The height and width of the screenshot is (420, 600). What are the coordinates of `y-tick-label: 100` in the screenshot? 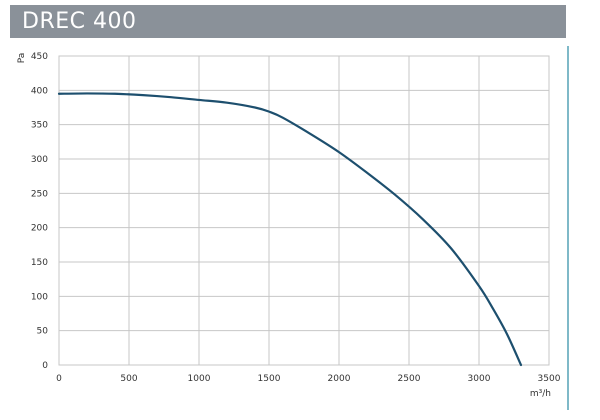 It's located at (39, 297).